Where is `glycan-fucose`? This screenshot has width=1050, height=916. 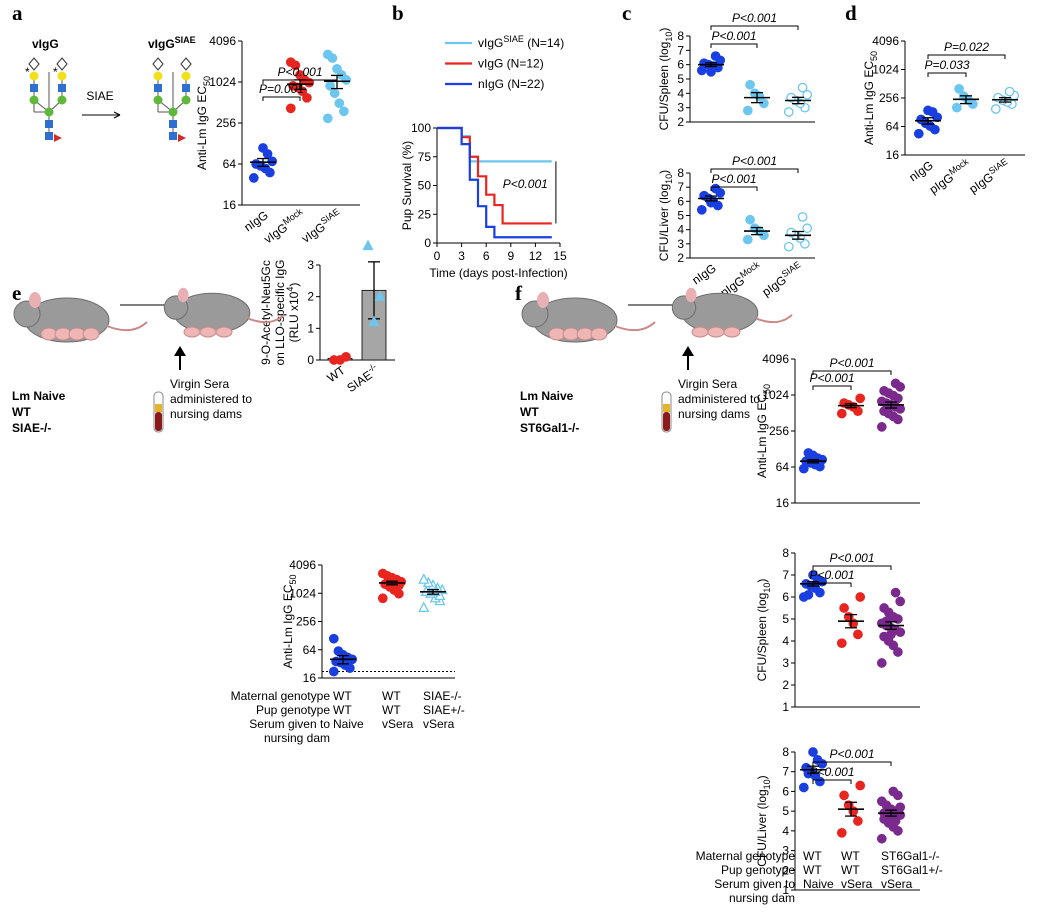
glycan-fucose is located at coordinates (58, 138).